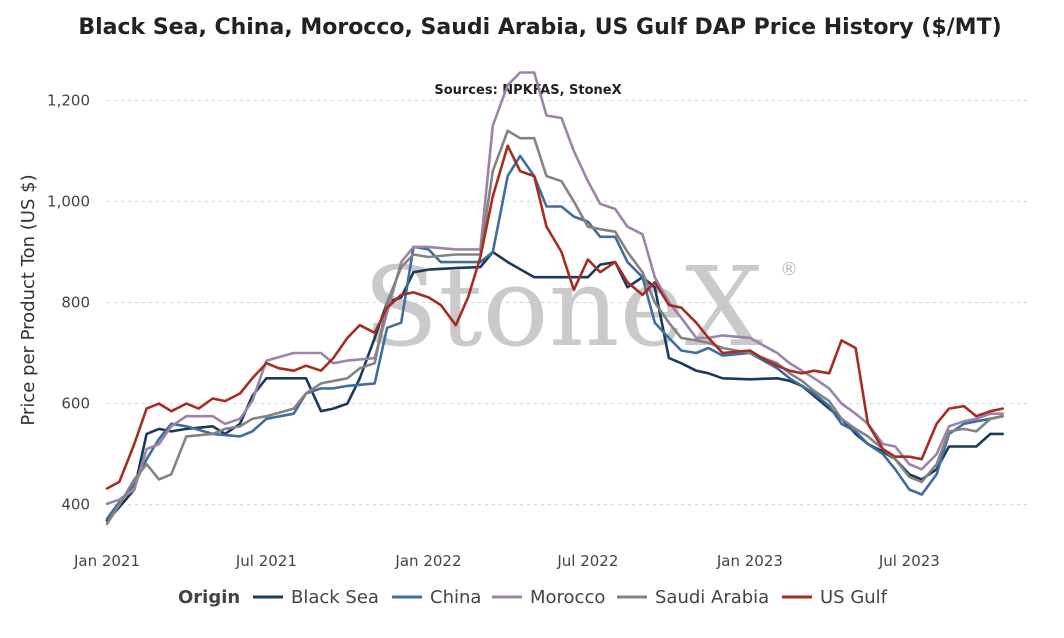 The height and width of the screenshot is (638, 1064). I want to click on x-tick-label: Jan 2022, so click(427, 561).